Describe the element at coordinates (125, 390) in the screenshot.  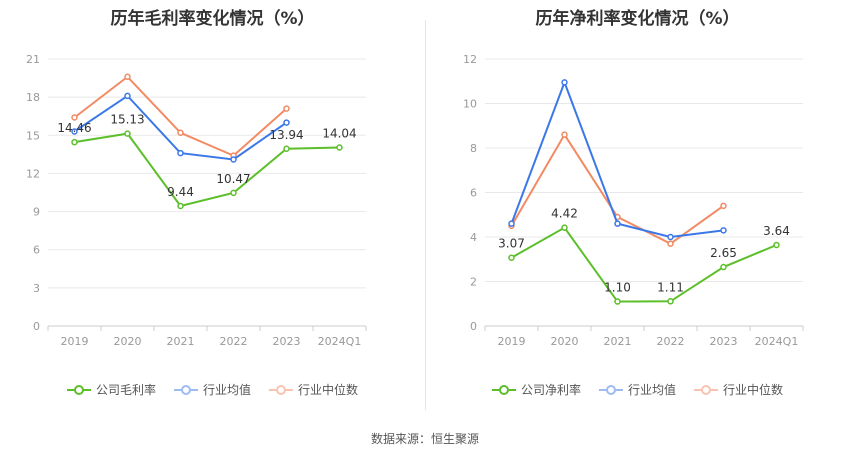
I see `legend-label: 公司毛利率` at that location.